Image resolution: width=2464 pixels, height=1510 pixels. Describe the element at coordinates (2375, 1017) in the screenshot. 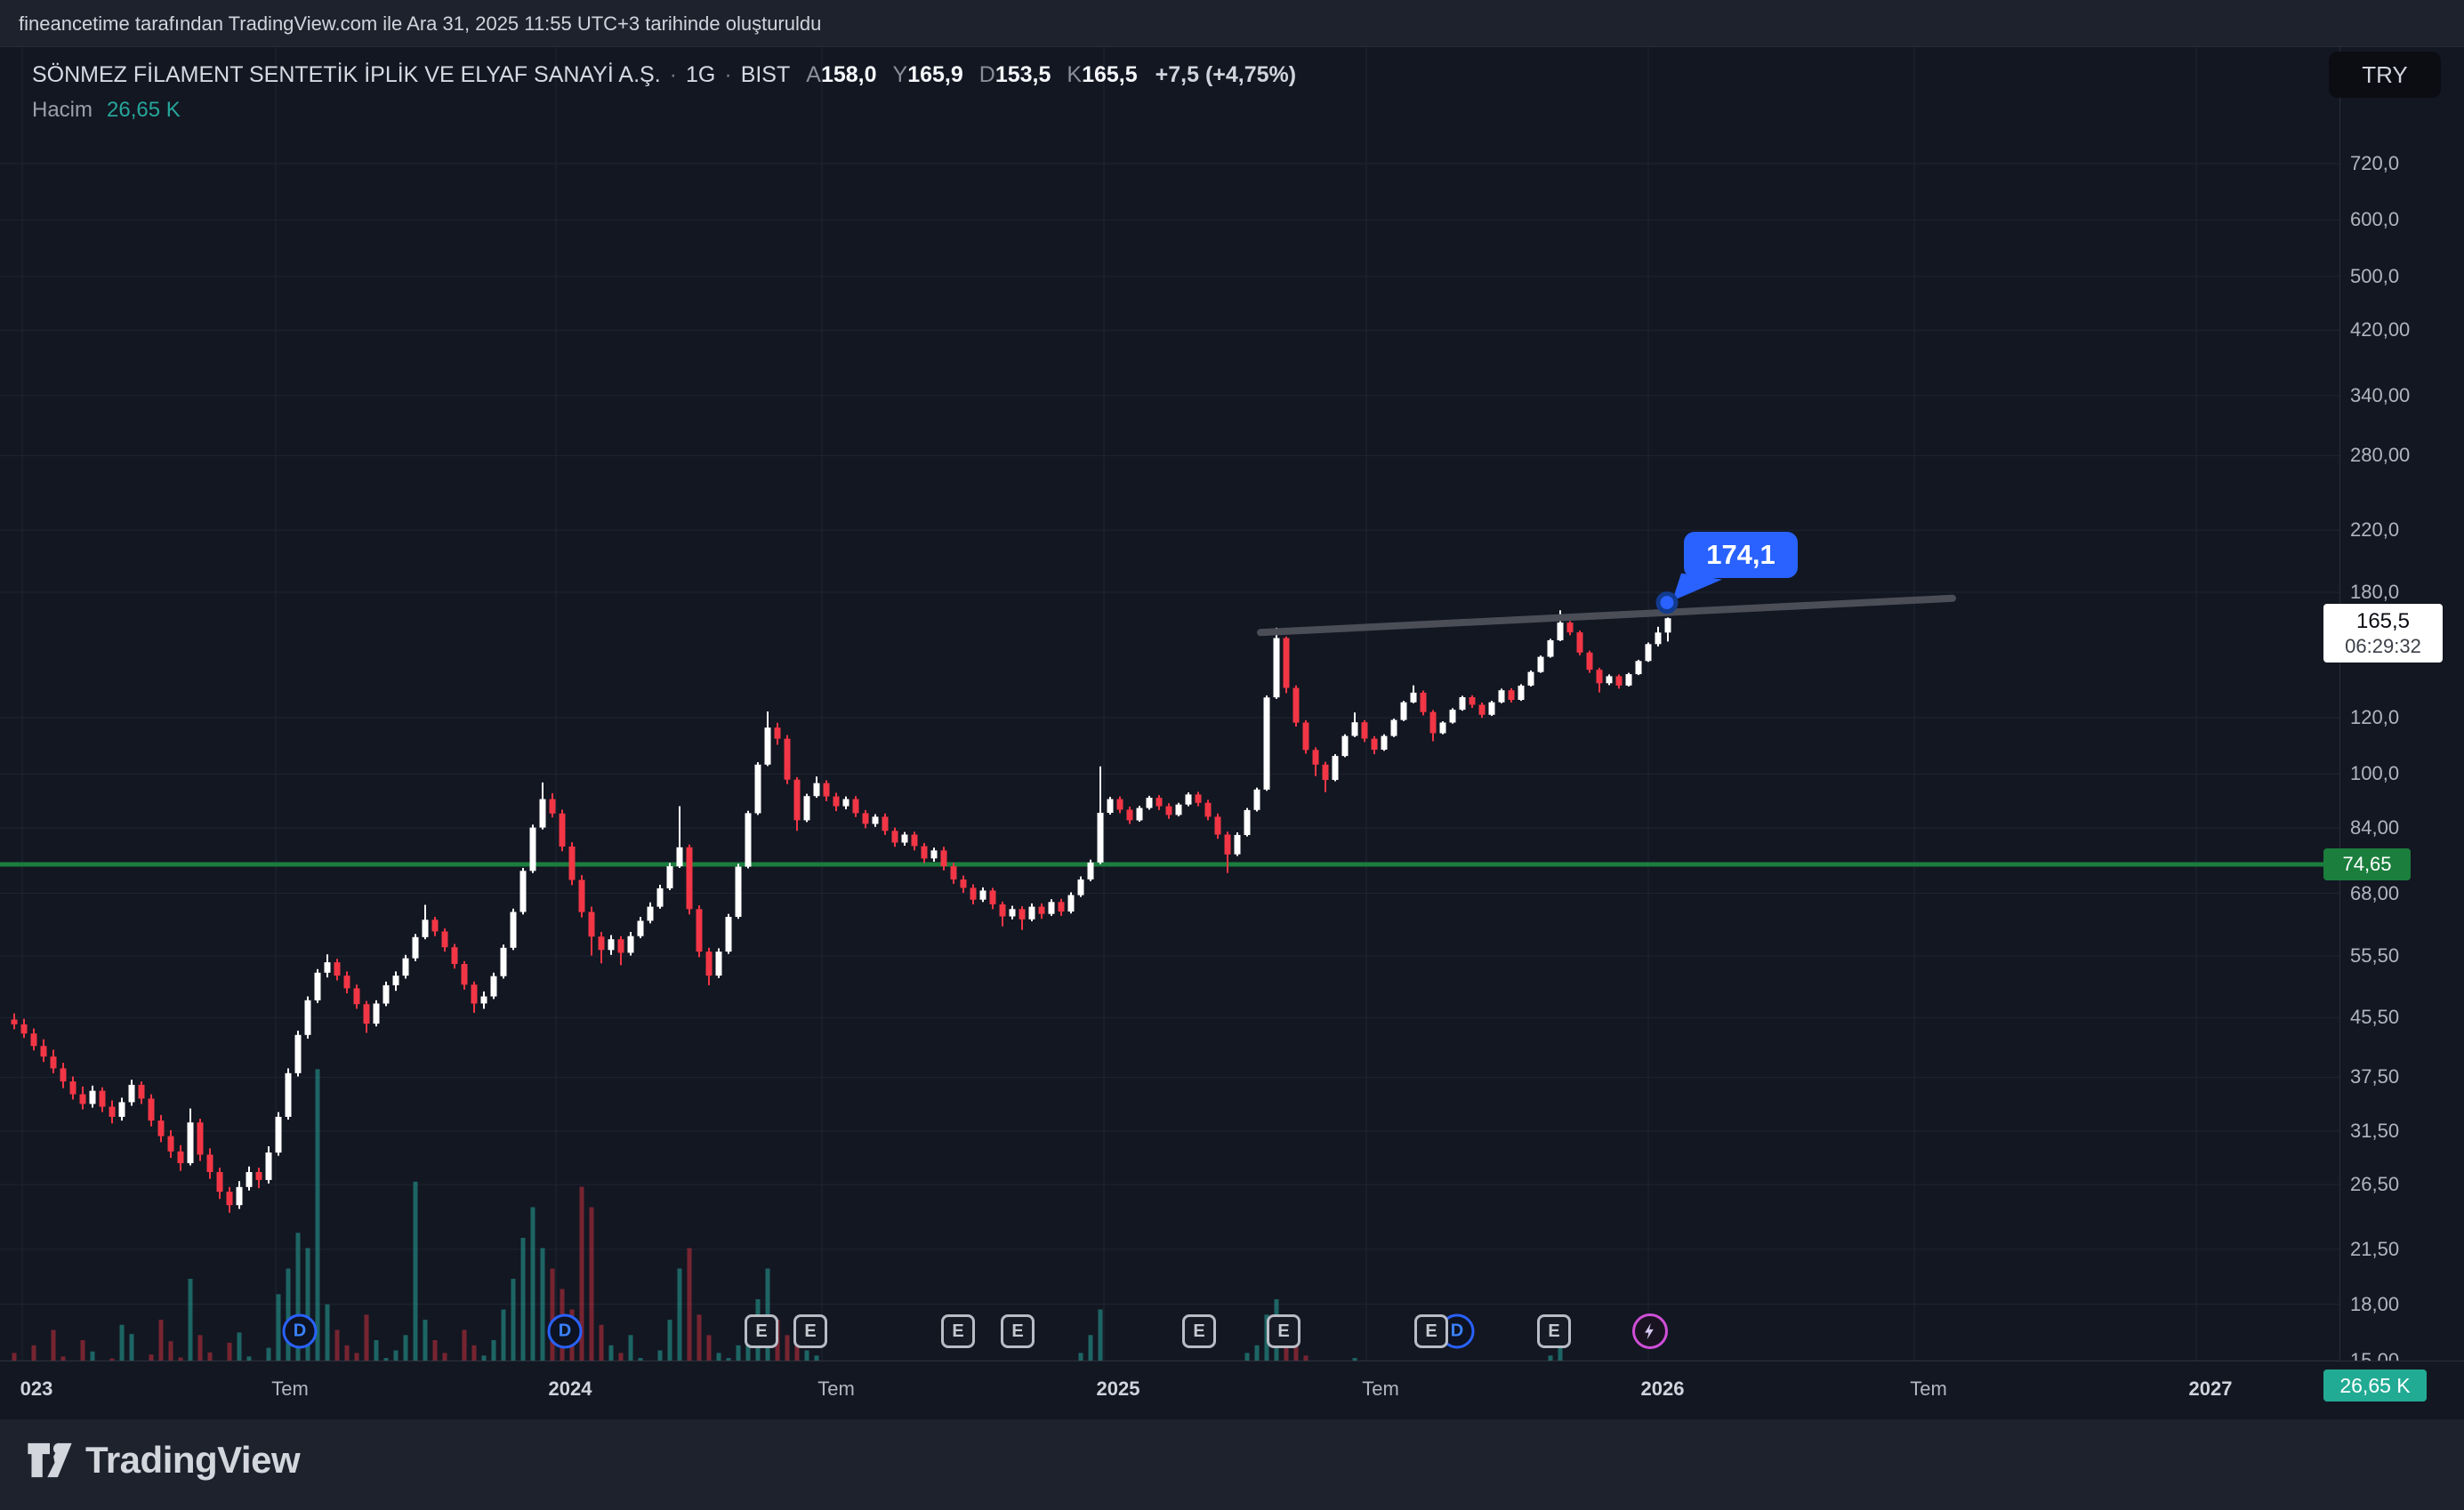

I see `price-tick-label: 45,50` at that location.